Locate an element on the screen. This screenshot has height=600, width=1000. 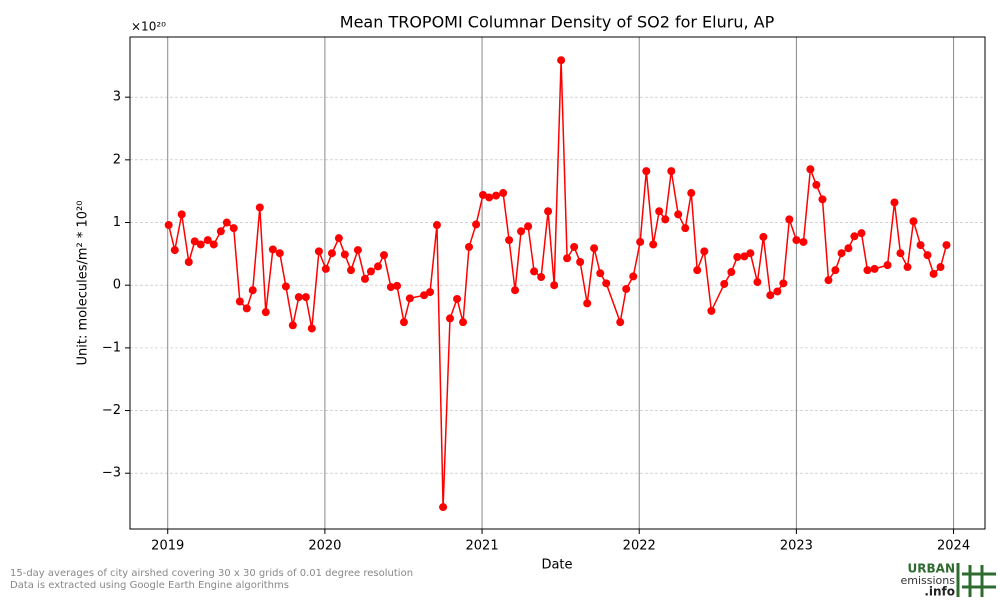
y-axis-label: Unit: molecules/m² * 10²⁰ is located at coordinates (83, 283).